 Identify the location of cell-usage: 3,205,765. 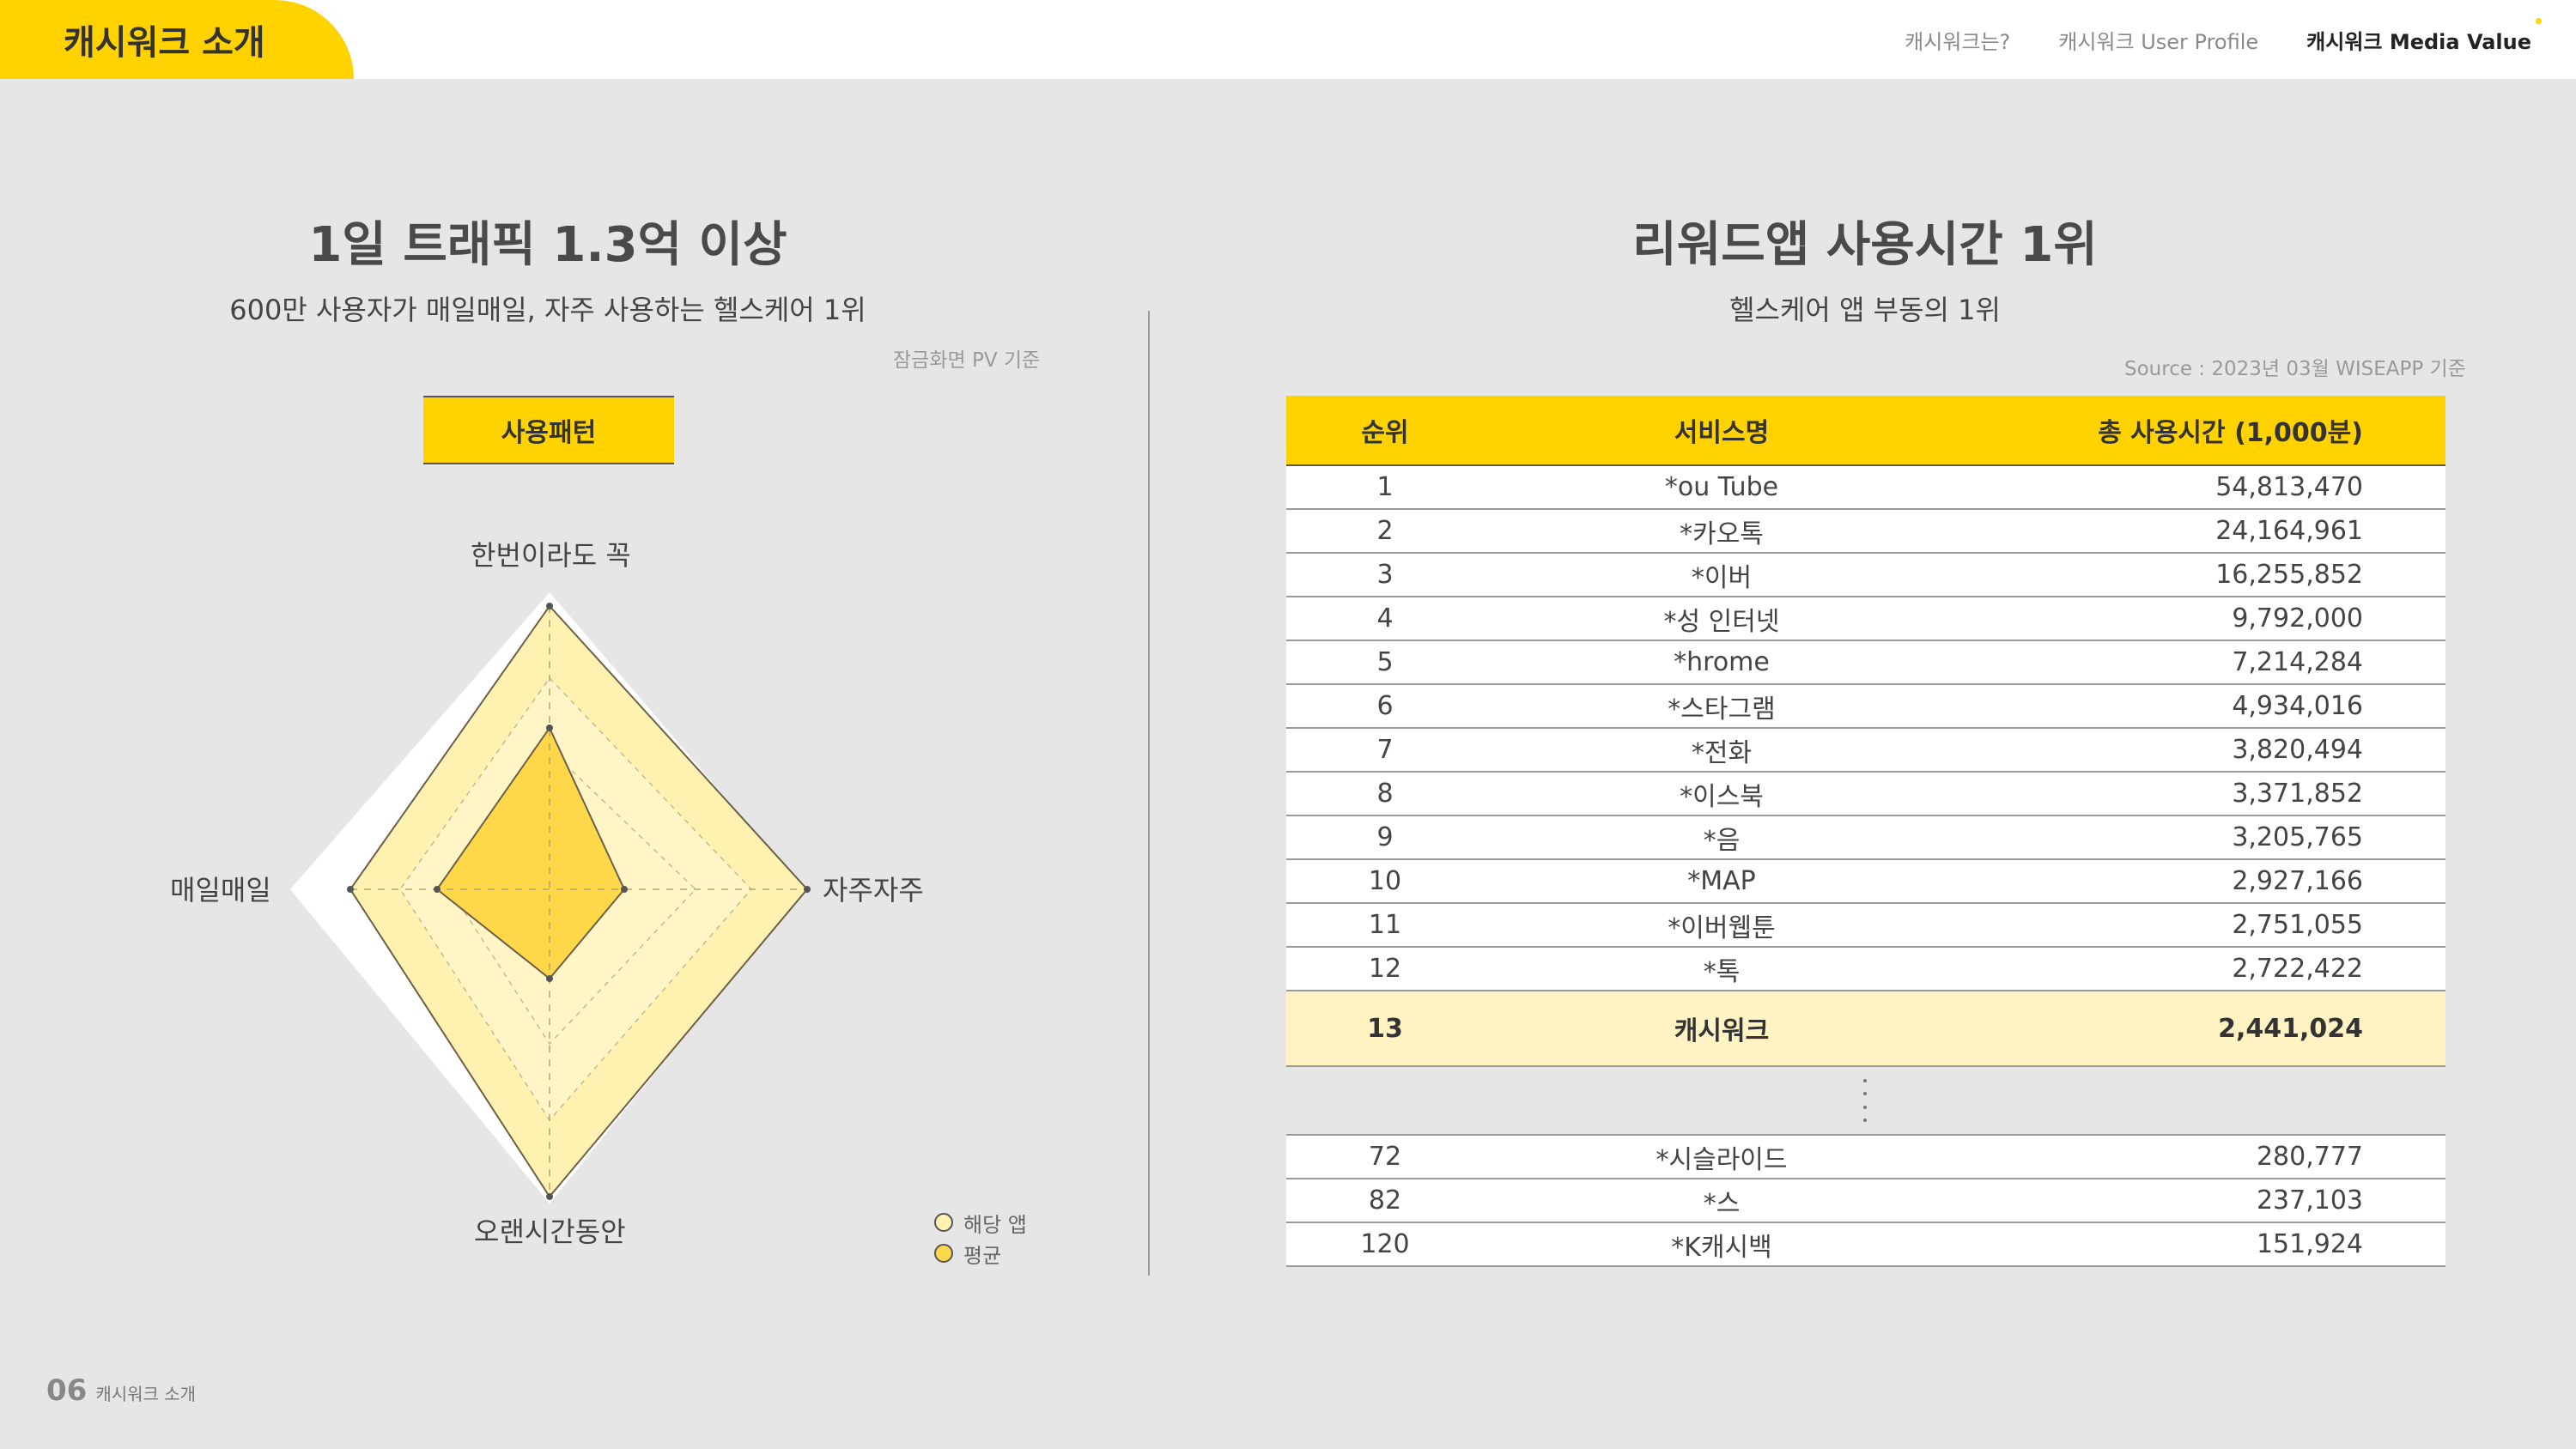
(2297, 837).